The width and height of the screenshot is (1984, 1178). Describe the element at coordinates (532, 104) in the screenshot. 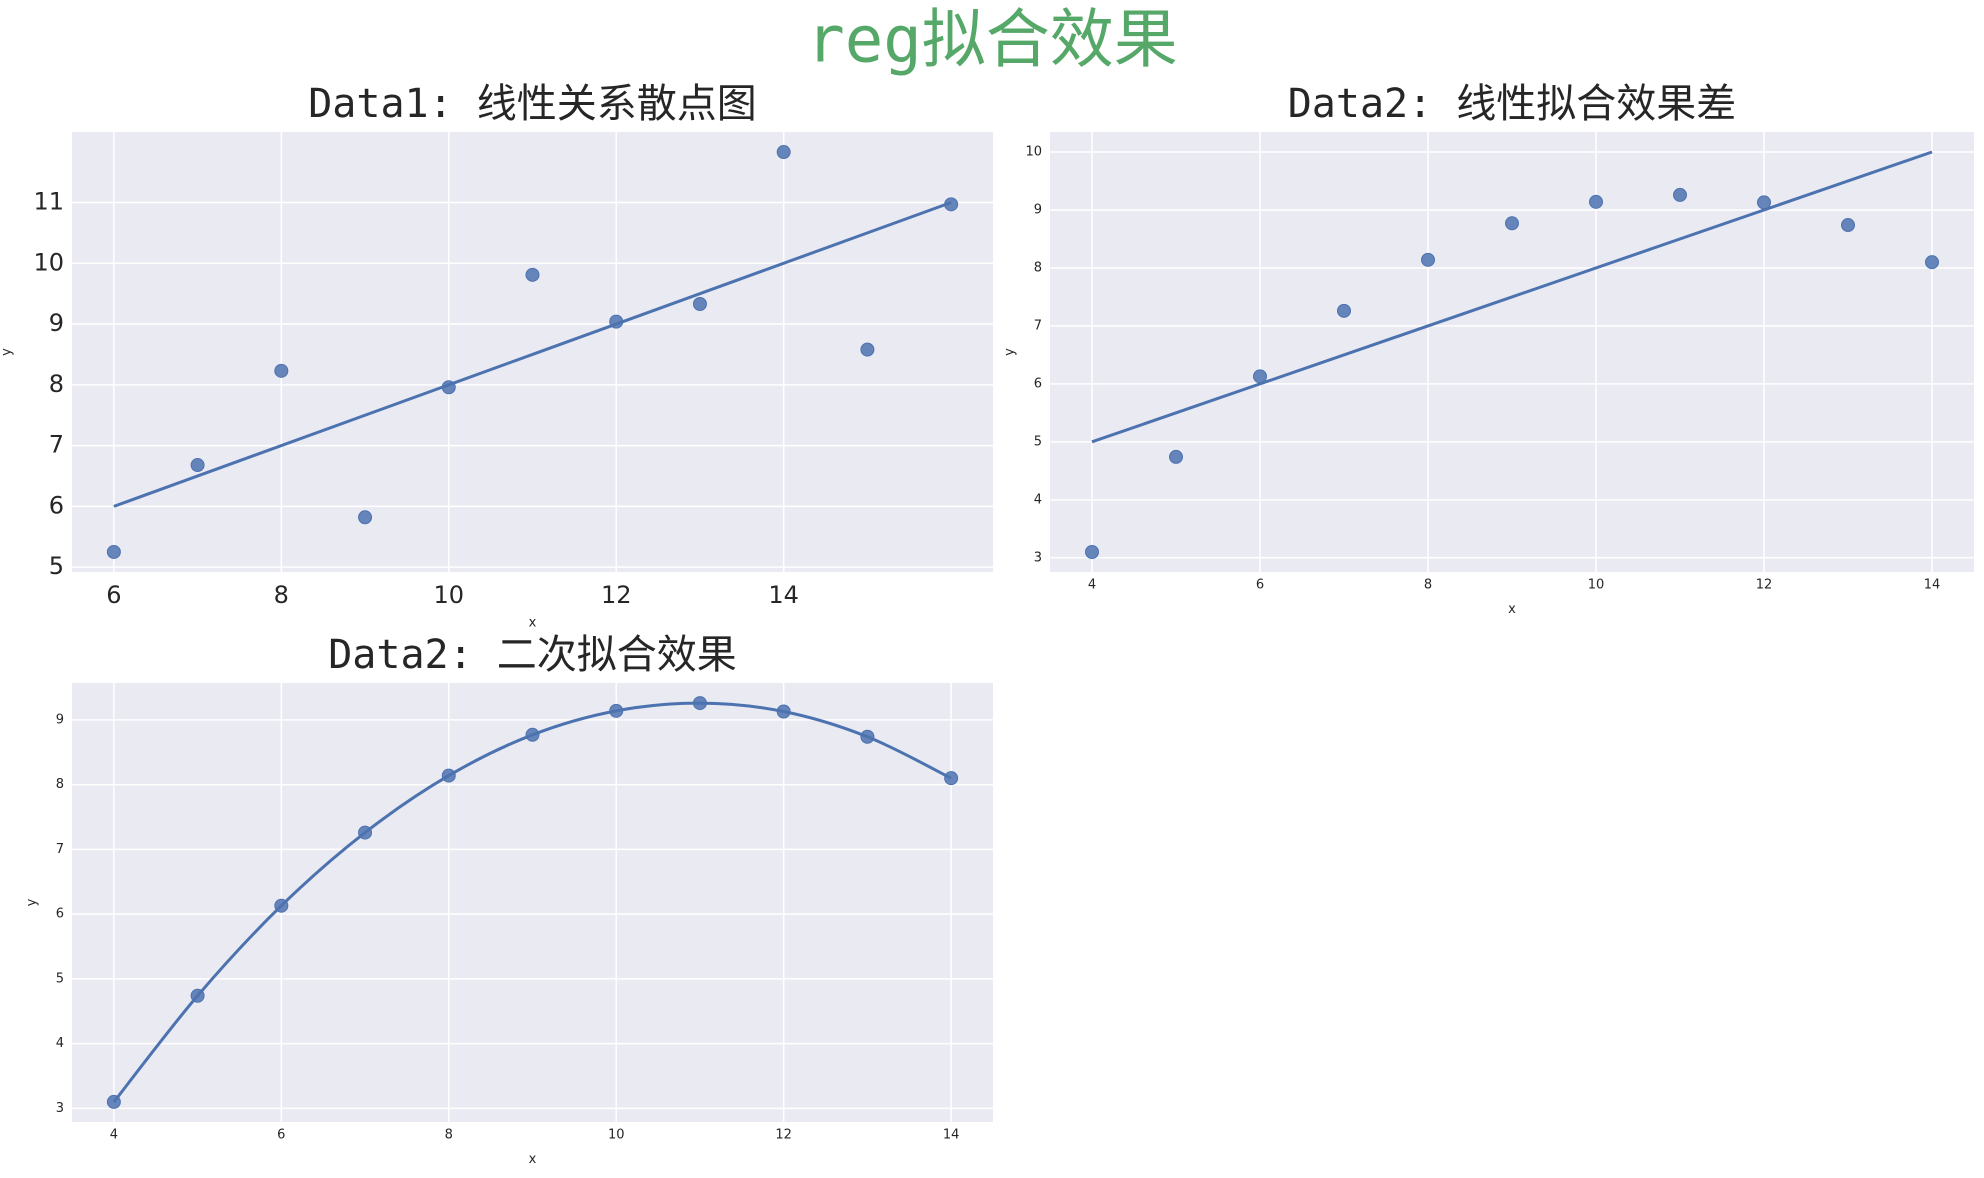

I see `chart-title: Data1: 线性关系散点图` at that location.